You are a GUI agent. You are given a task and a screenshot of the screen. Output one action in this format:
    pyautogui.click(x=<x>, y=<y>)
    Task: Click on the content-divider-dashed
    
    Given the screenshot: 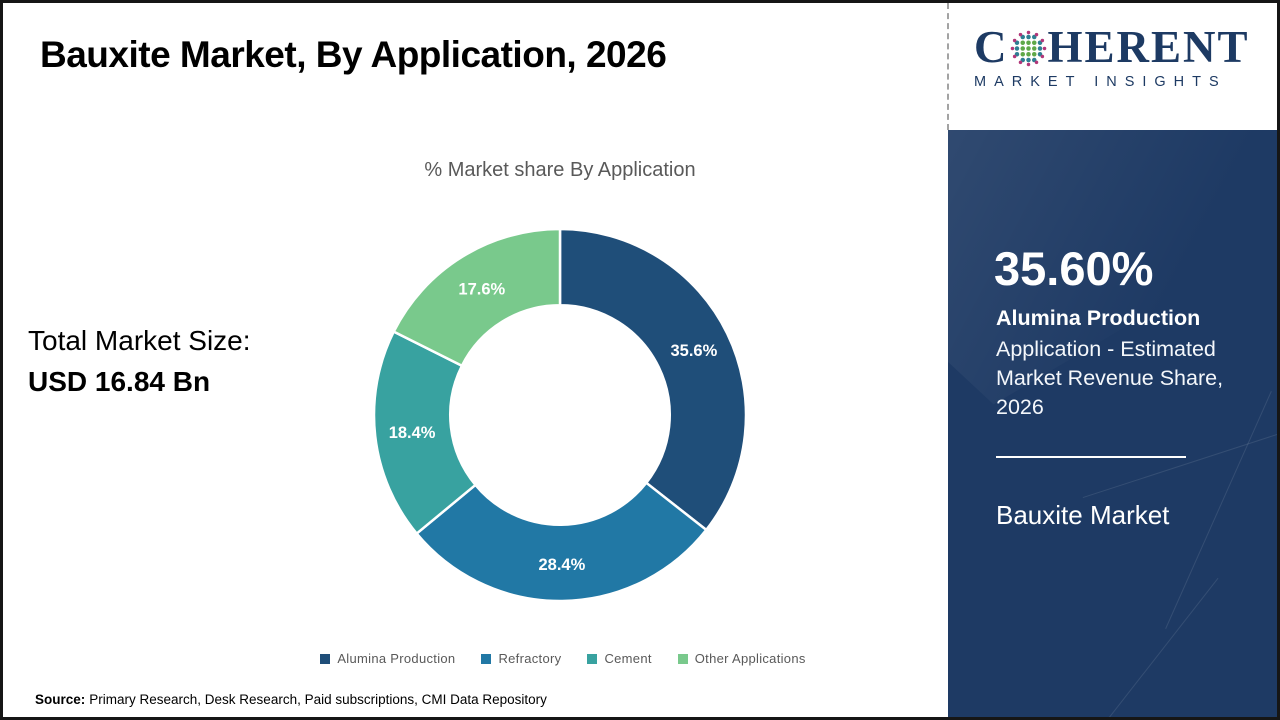 What is the action you would take?
    pyautogui.click(x=948, y=66)
    